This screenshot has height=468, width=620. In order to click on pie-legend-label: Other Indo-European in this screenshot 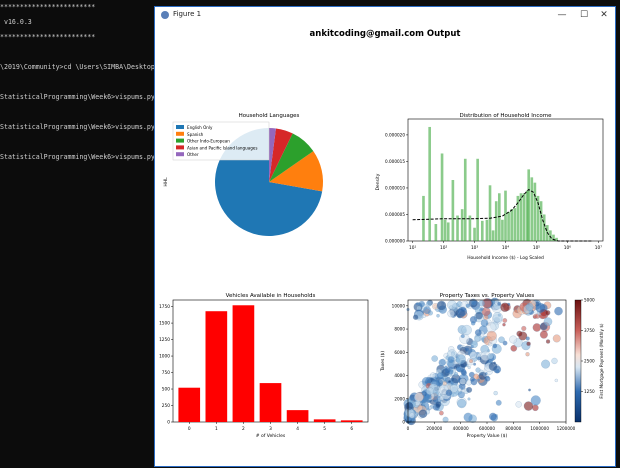, I will do `click(208, 141)`.